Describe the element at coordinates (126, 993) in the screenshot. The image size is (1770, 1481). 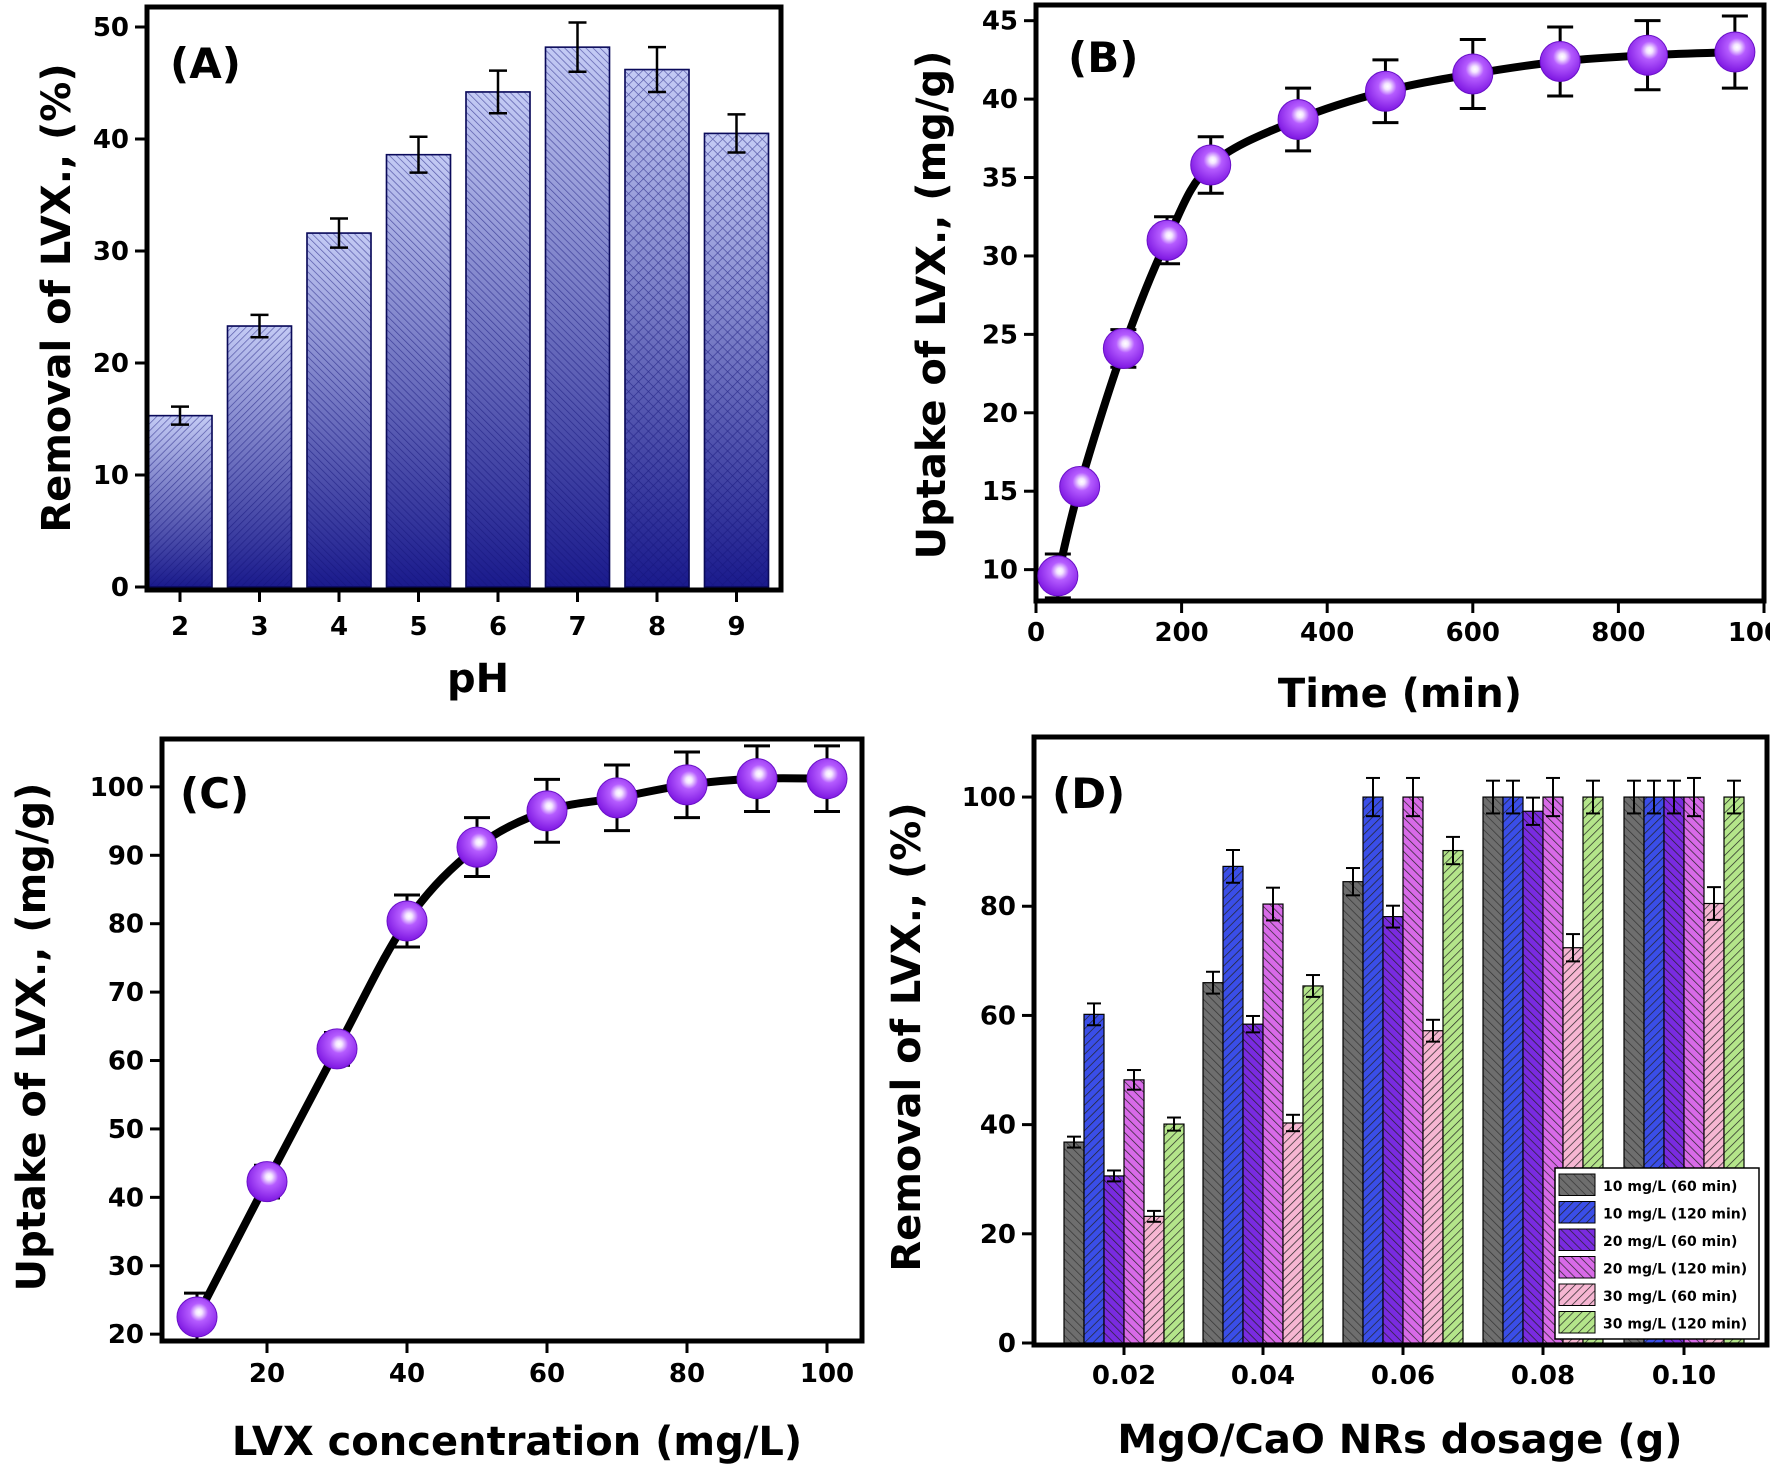
I see `panel-c-y-tick-label: 70` at that location.